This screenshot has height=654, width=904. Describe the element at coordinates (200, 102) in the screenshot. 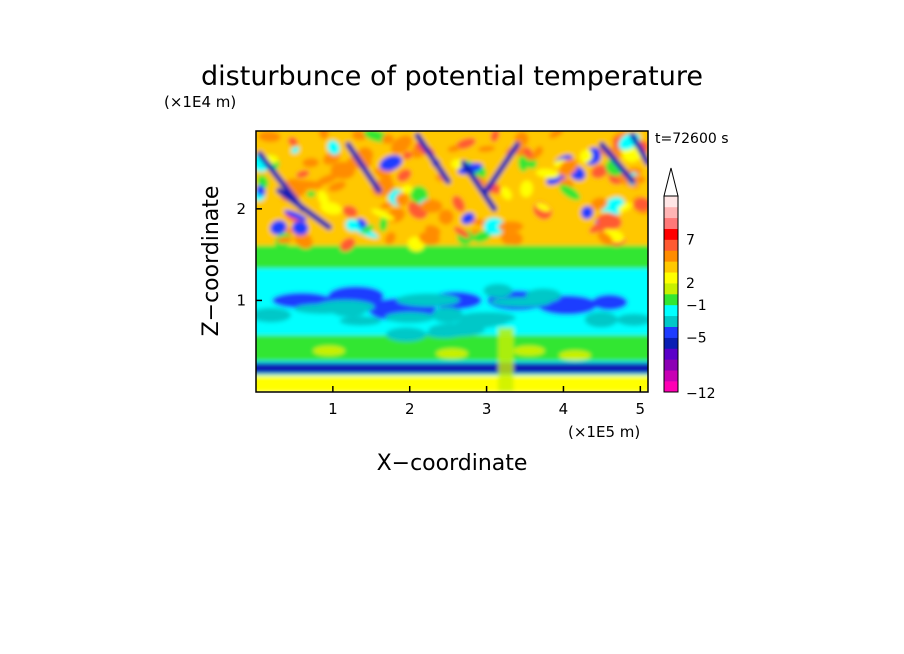

I see `y-unit-label: (×1E4 m)` at that location.